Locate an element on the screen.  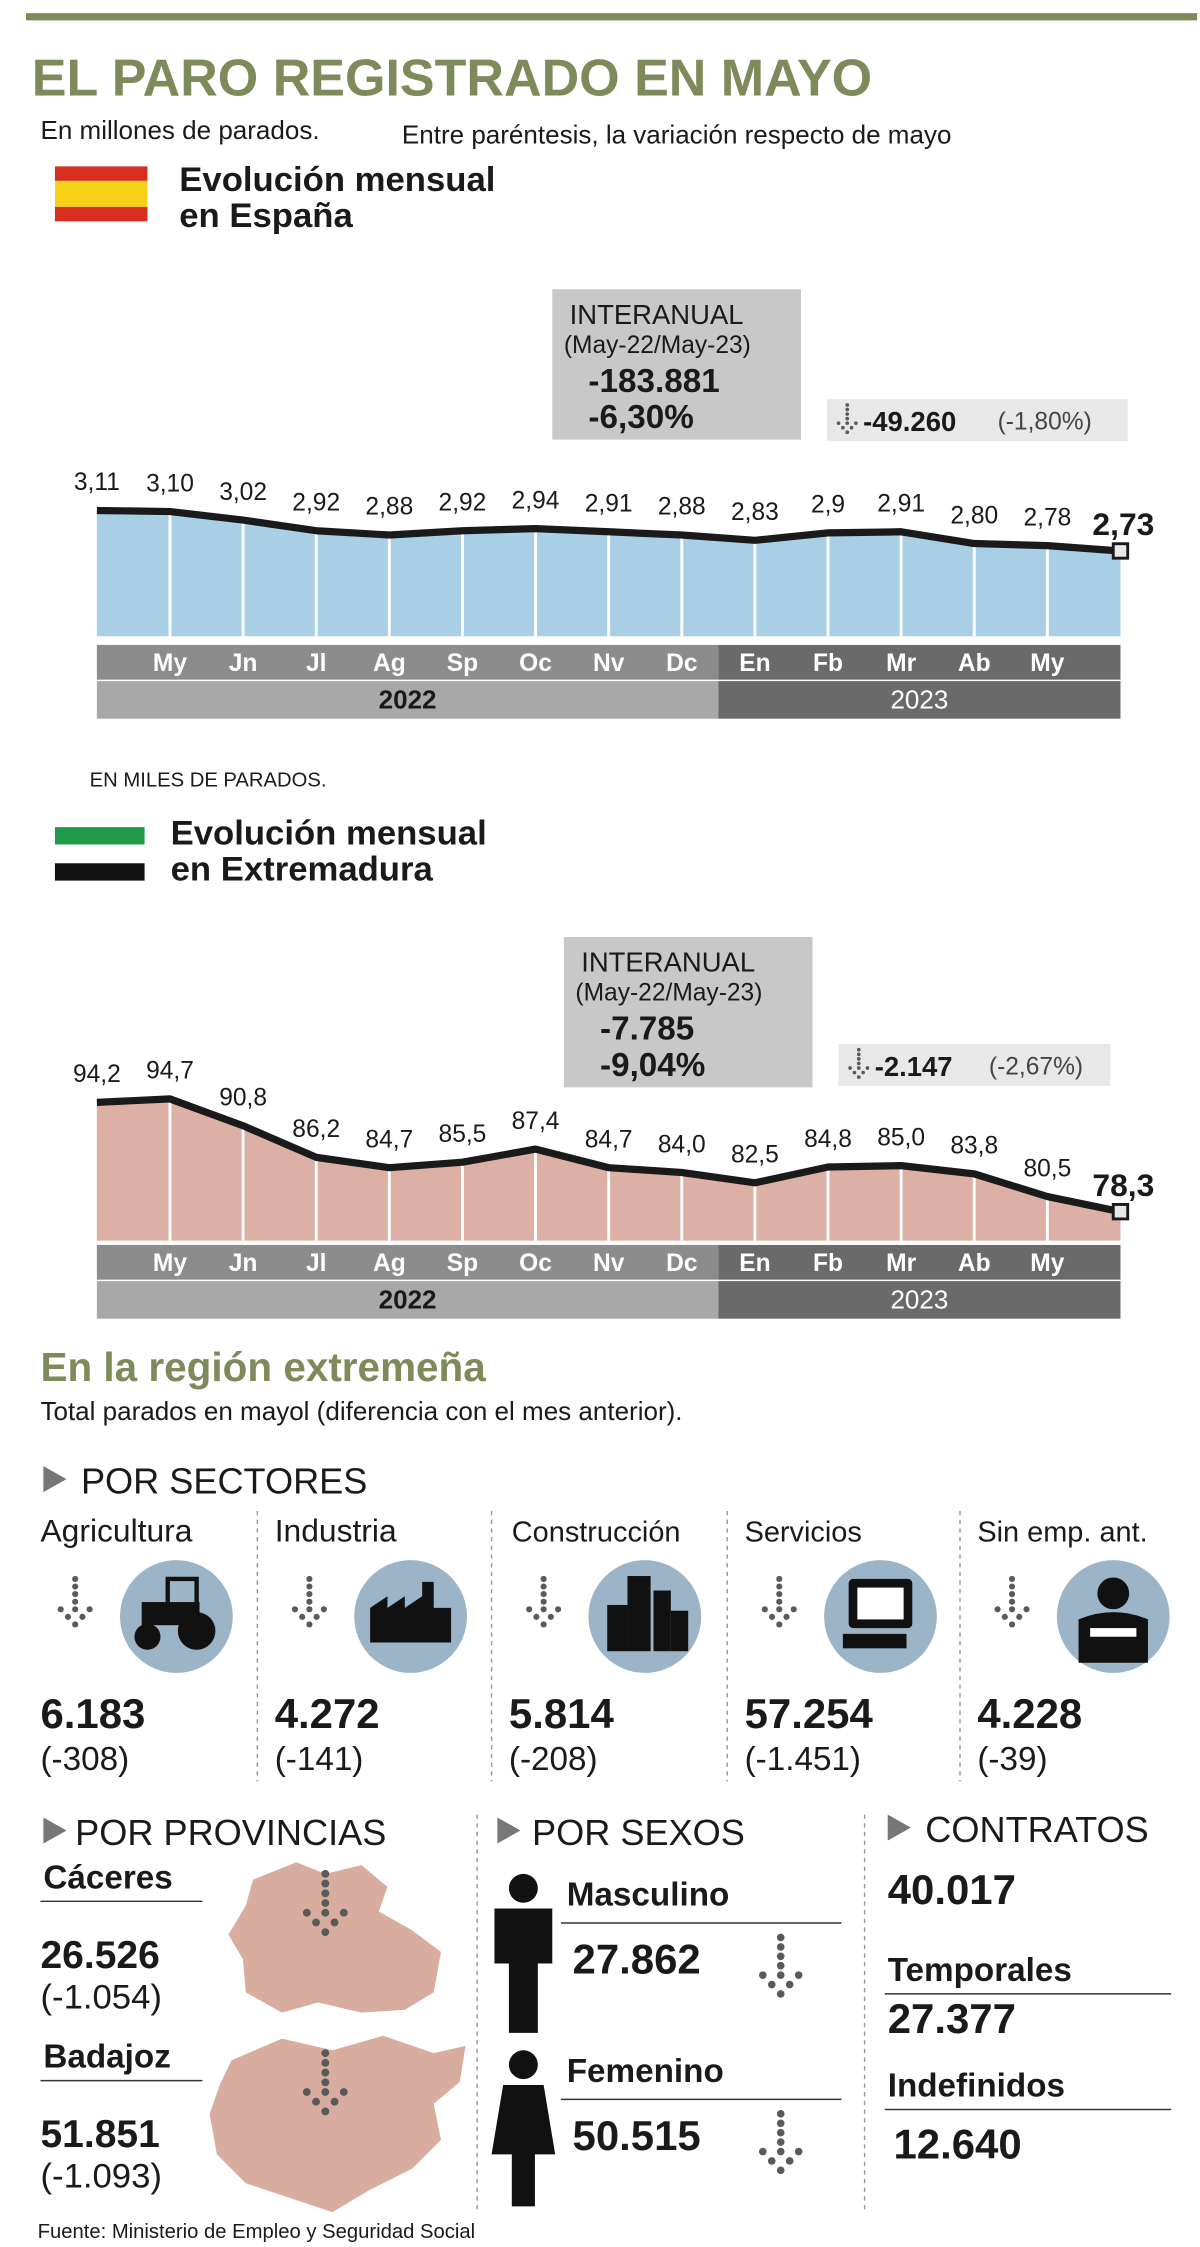
interanual-box is located at coordinates (688, 1012).